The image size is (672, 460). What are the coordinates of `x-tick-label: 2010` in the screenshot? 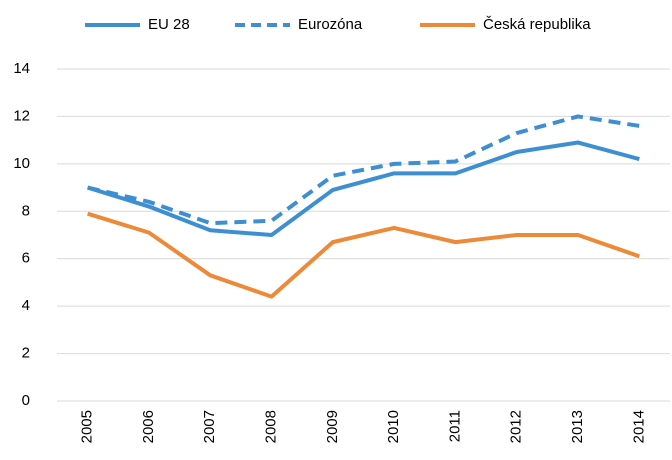 It's located at (393, 426).